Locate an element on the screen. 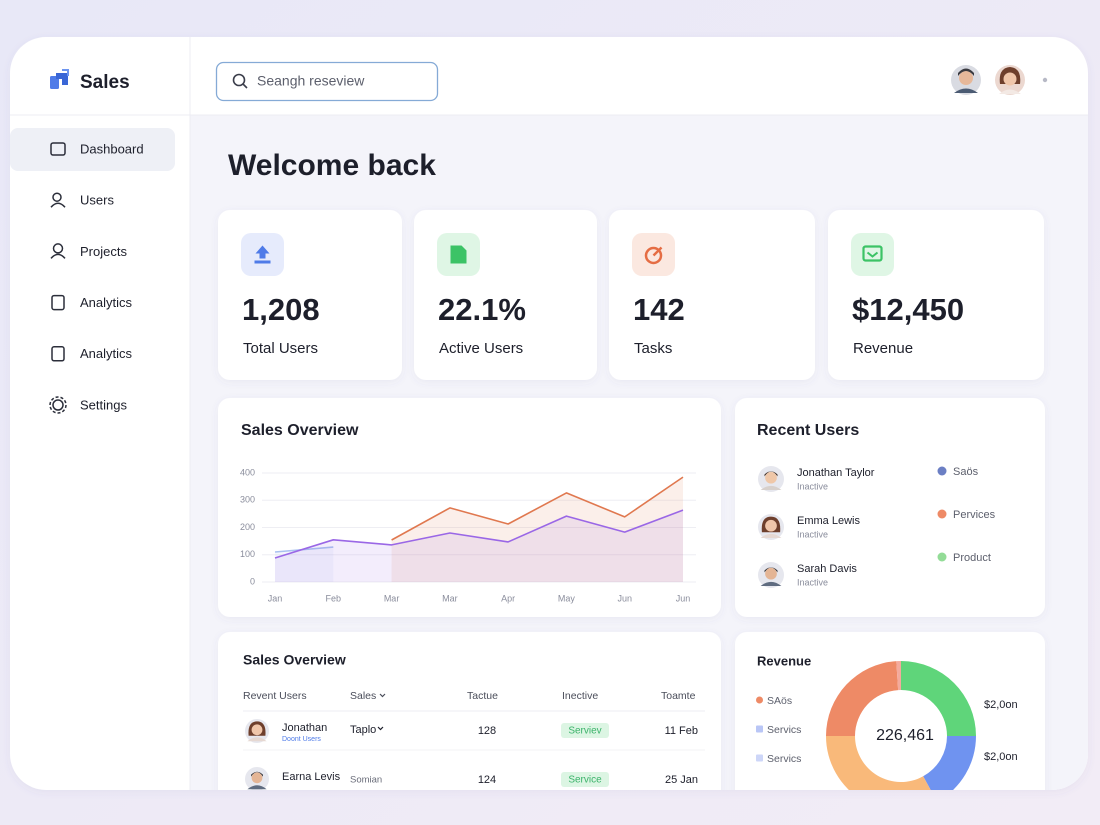 The height and width of the screenshot is (825, 1100). stat-icon-bg is located at coordinates (872, 254).